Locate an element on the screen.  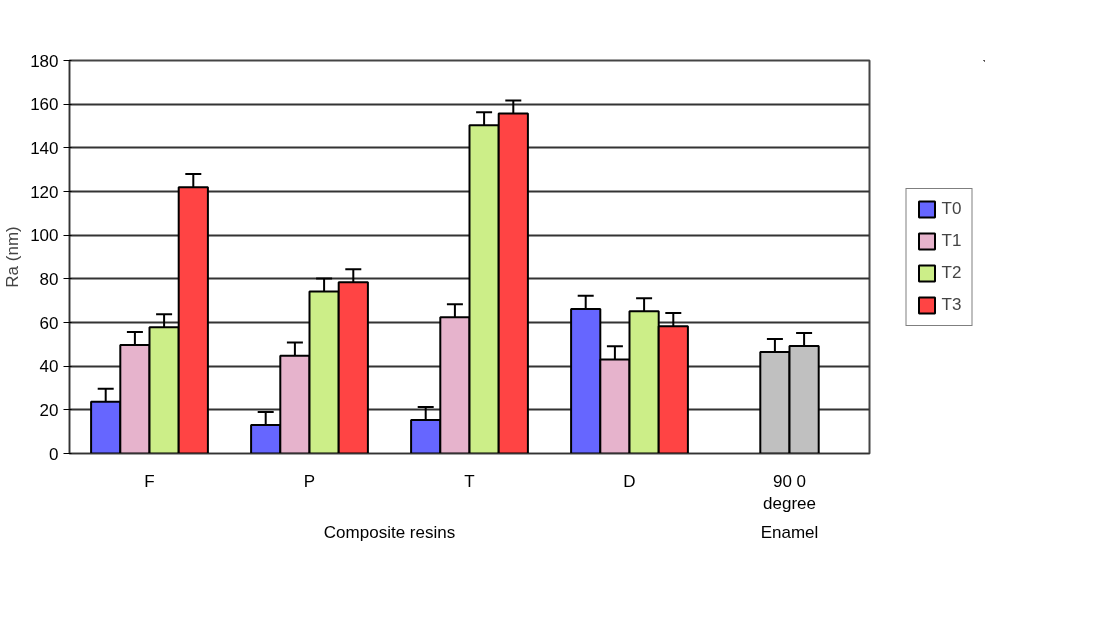
y-tick-label: 0 is located at coordinates (54, 454).